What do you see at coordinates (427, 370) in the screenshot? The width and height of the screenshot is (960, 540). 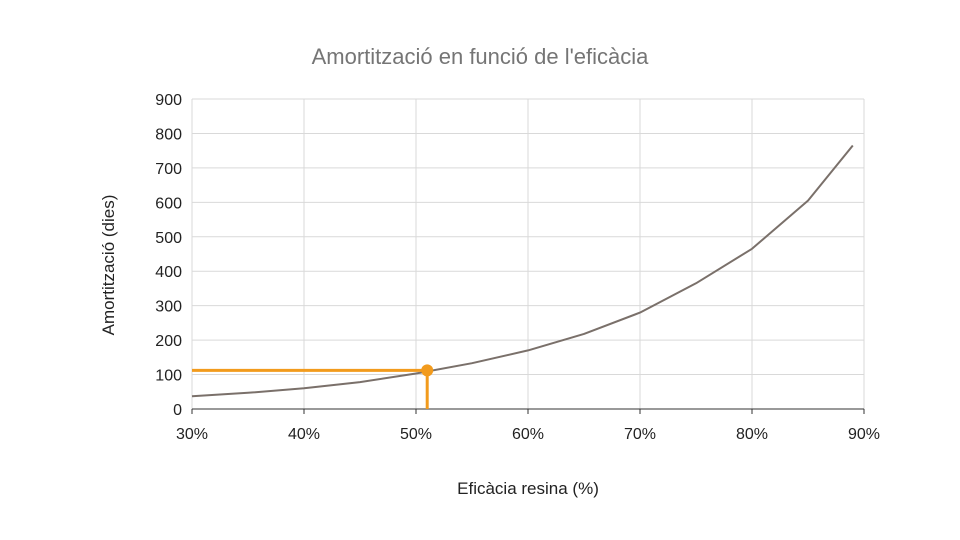 I see `highlight-point` at bounding box center [427, 370].